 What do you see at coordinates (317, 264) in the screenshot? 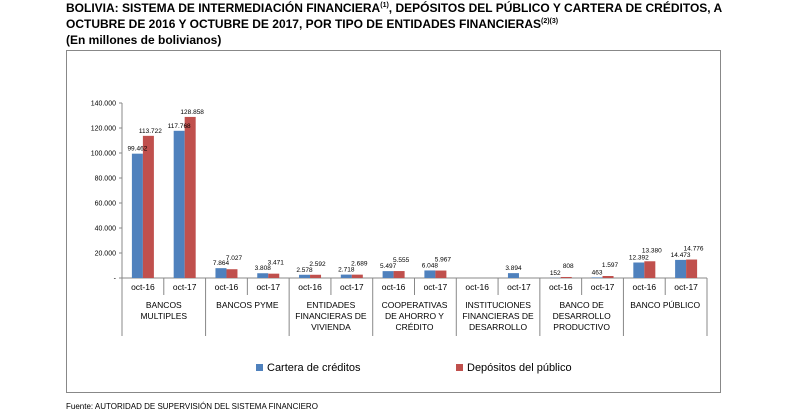
I see `data-label-depositos: 2.592` at bounding box center [317, 264].